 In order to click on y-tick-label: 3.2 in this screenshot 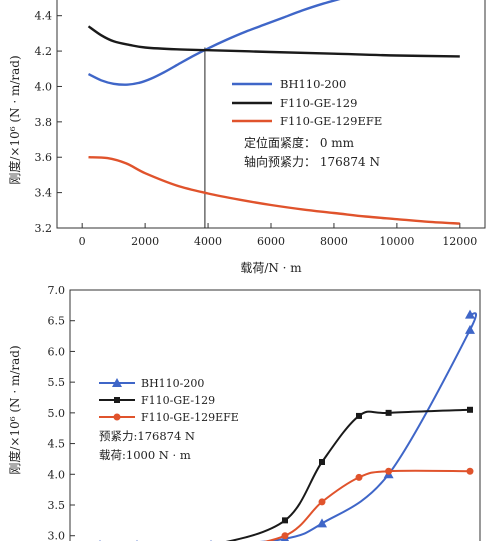, I will do `click(44, 228)`.